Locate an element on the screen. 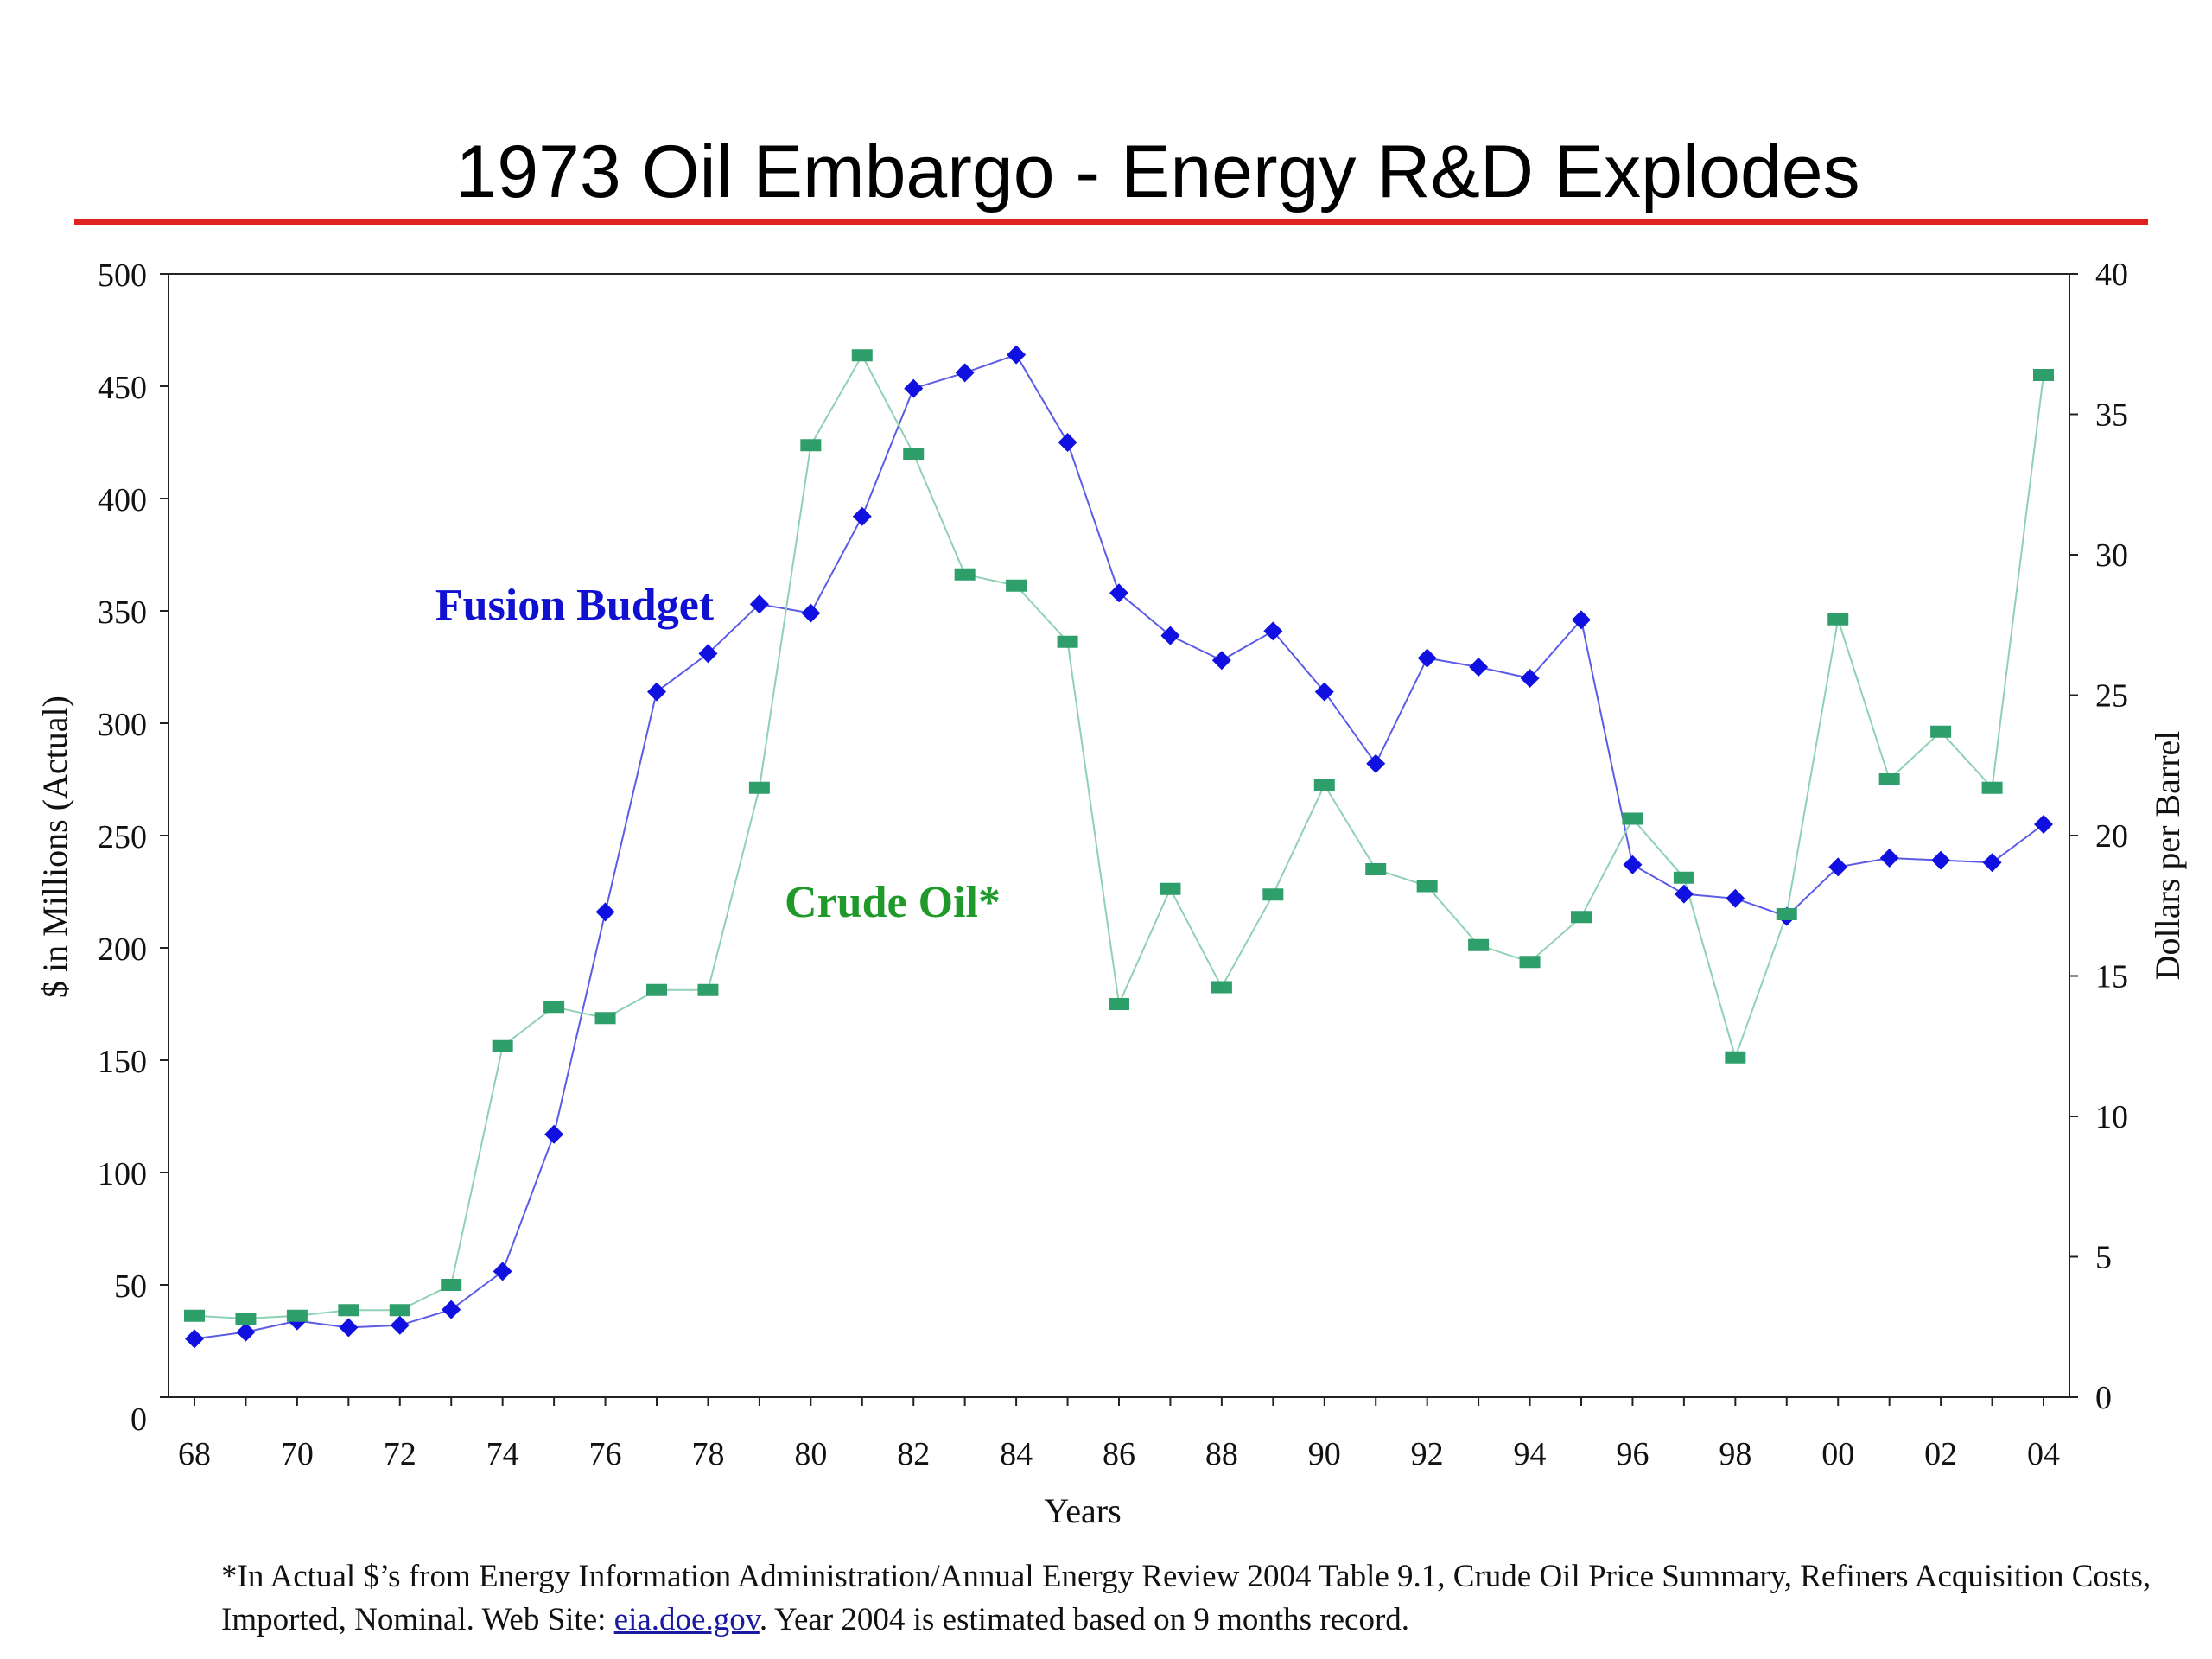  right-tick-label: 20 is located at coordinates (2111, 836).